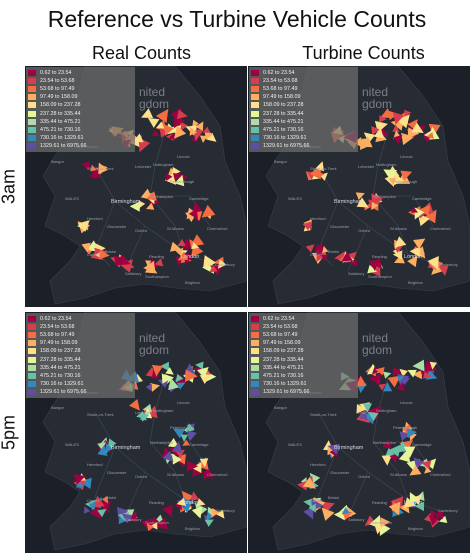 Image resolution: width=474 pixels, height=556 pixels. What do you see at coordinates (280, 327) in the screenshot?
I see `legend-label: 23.54 to 53.68` at bounding box center [280, 327].